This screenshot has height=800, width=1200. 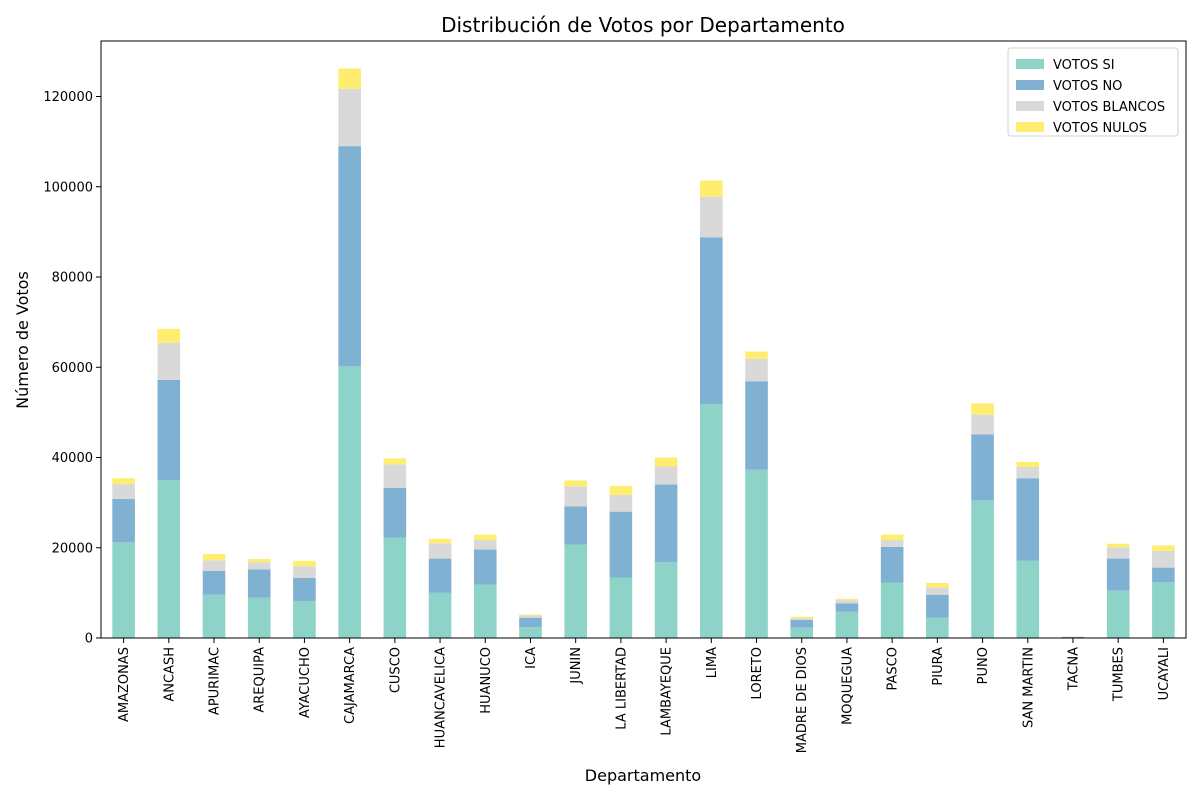 What do you see at coordinates (666, 523) in the screenshot?
I see `bar-lambayeque-votos-no` at bounding box center [666, 523].